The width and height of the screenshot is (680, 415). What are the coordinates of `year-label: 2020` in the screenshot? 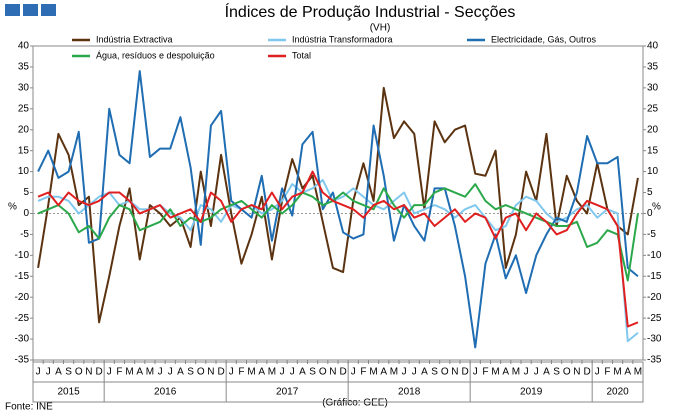 It's located at (617, 392).